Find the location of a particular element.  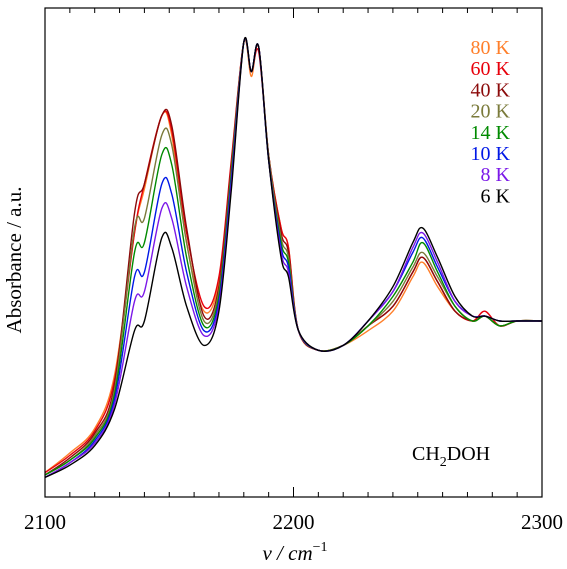

legend-entry-40k: 40 K is located at coordinates (491, 90).